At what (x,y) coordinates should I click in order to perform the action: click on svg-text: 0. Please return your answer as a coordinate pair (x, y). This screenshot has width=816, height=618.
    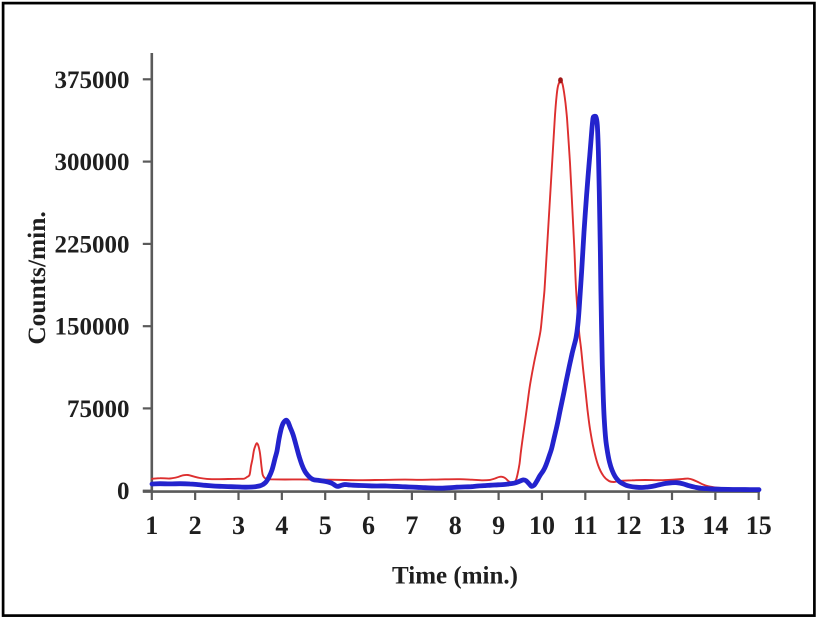
    Looking at the image, I should click on (123, 491).